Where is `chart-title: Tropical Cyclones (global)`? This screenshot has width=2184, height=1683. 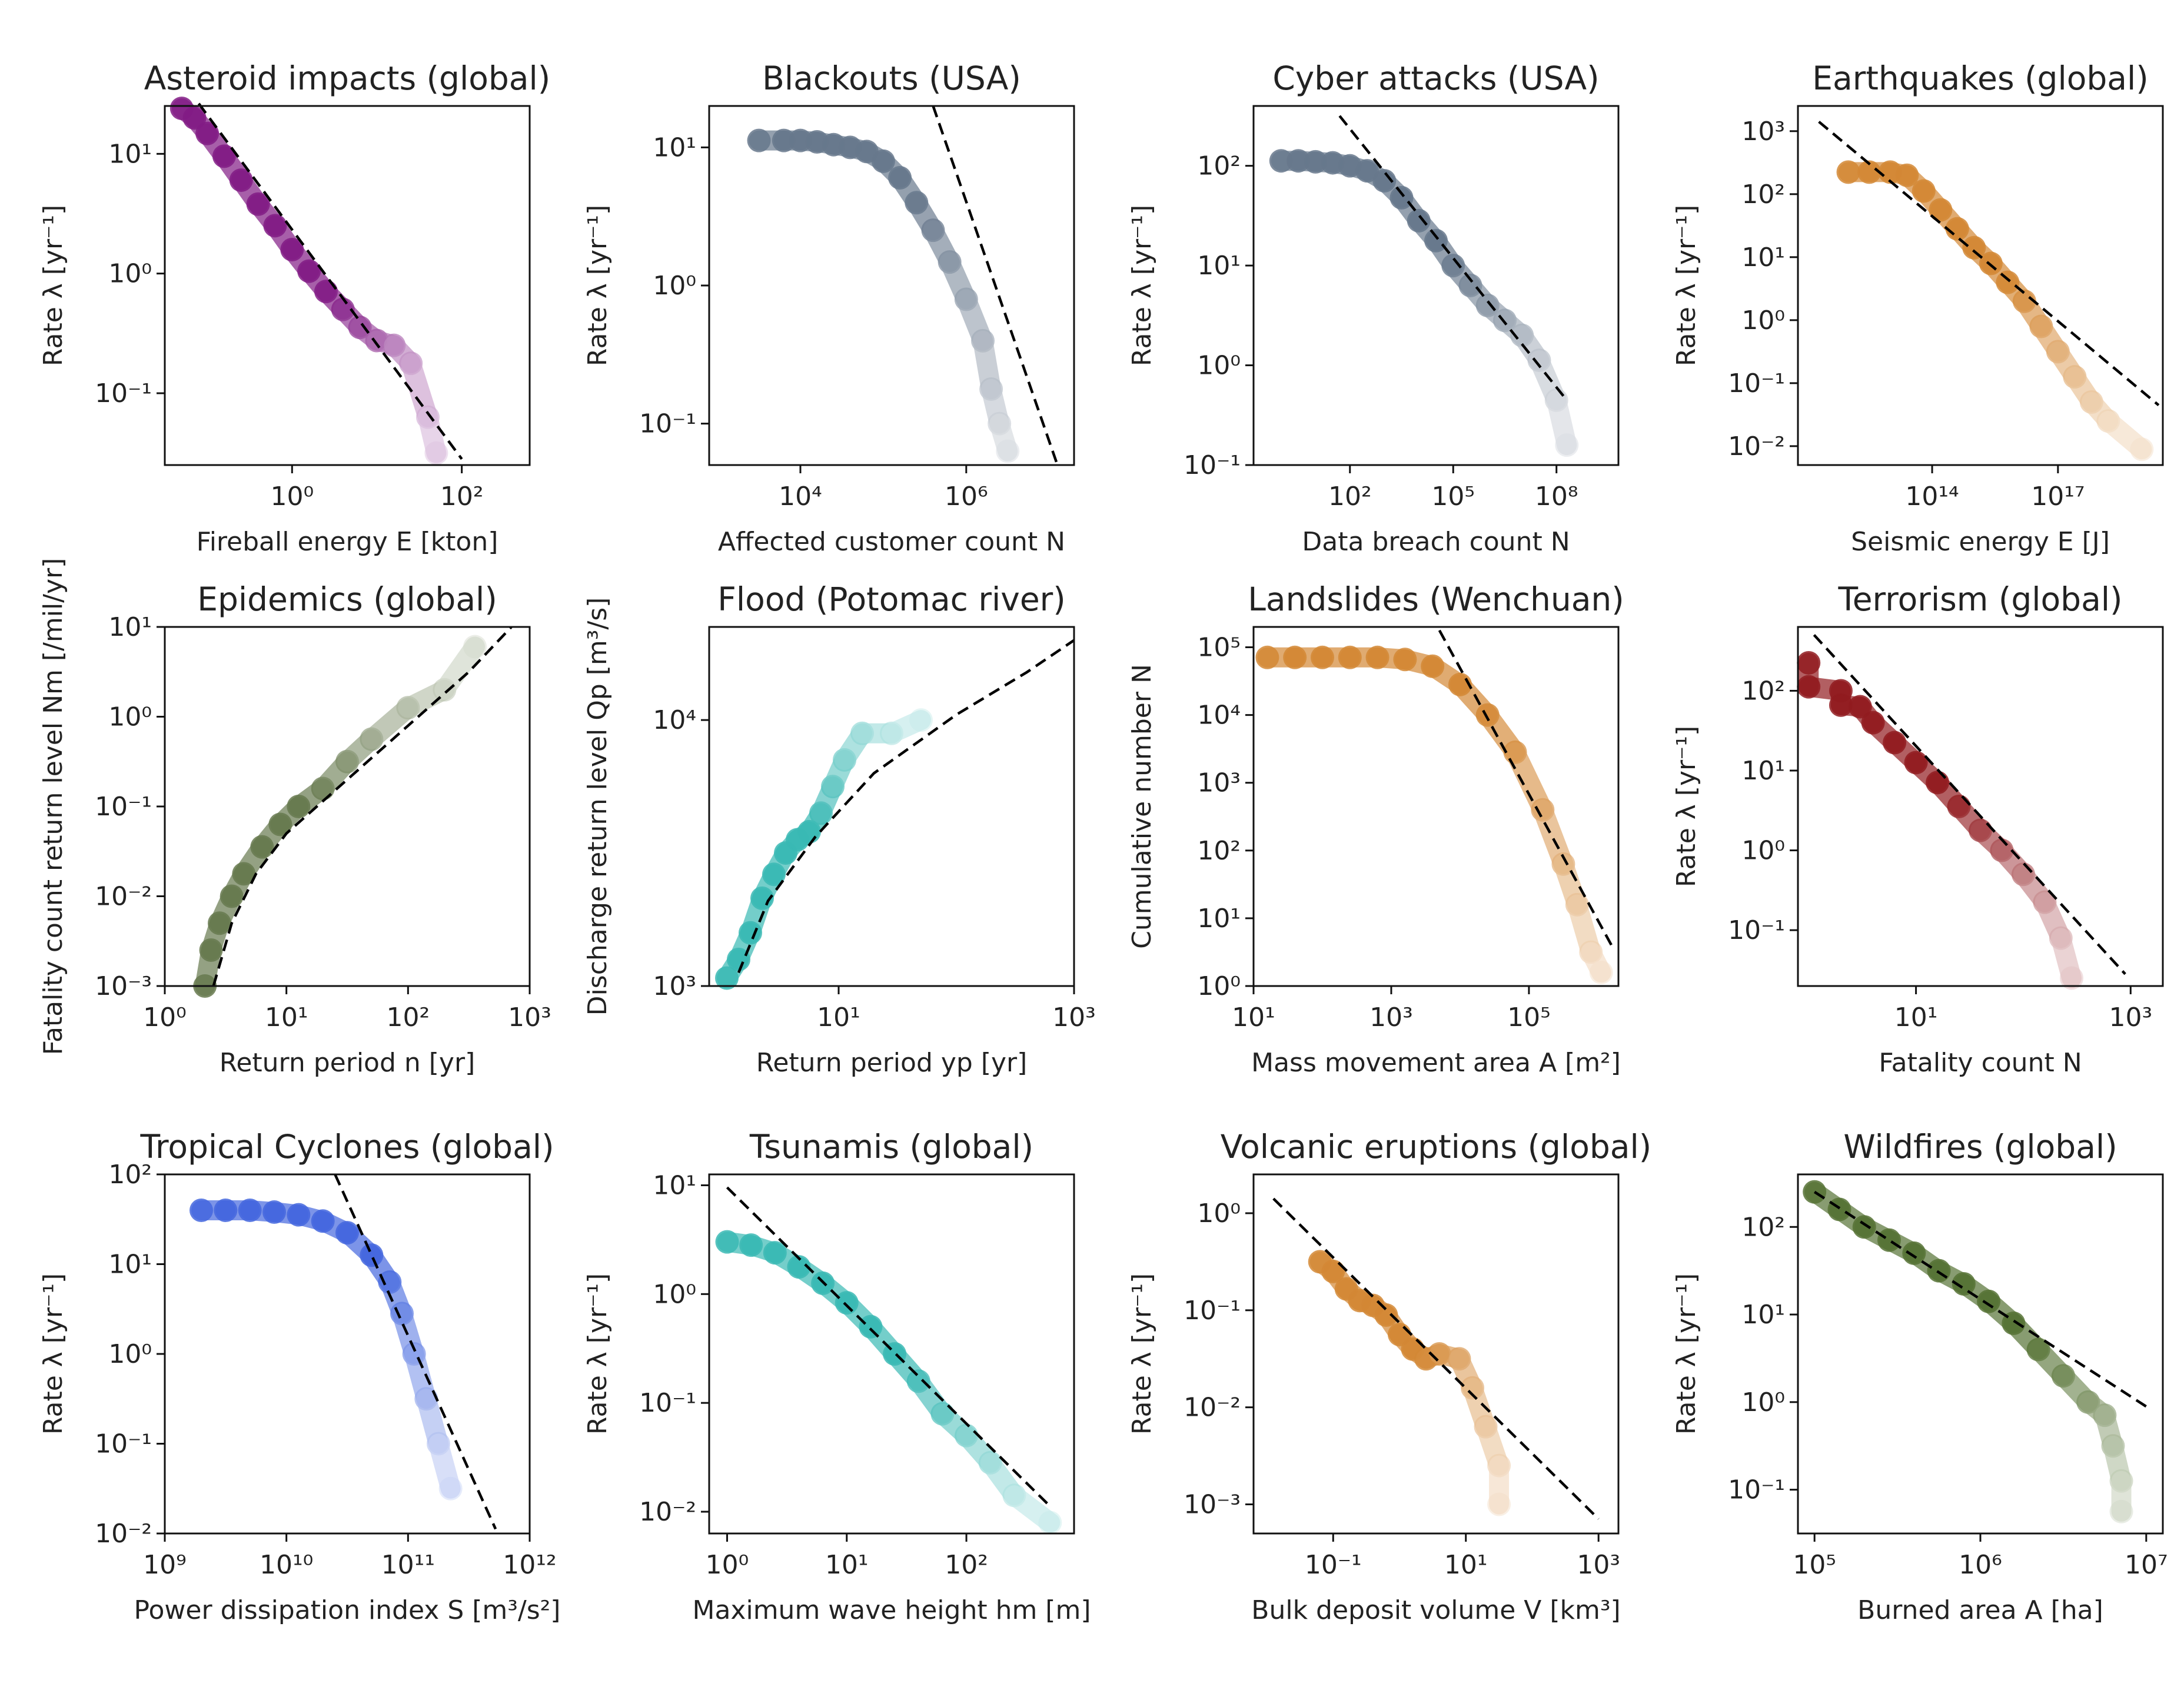 chart-title: Tropical Cyclones (global) is located at coordinates (347, 1147).